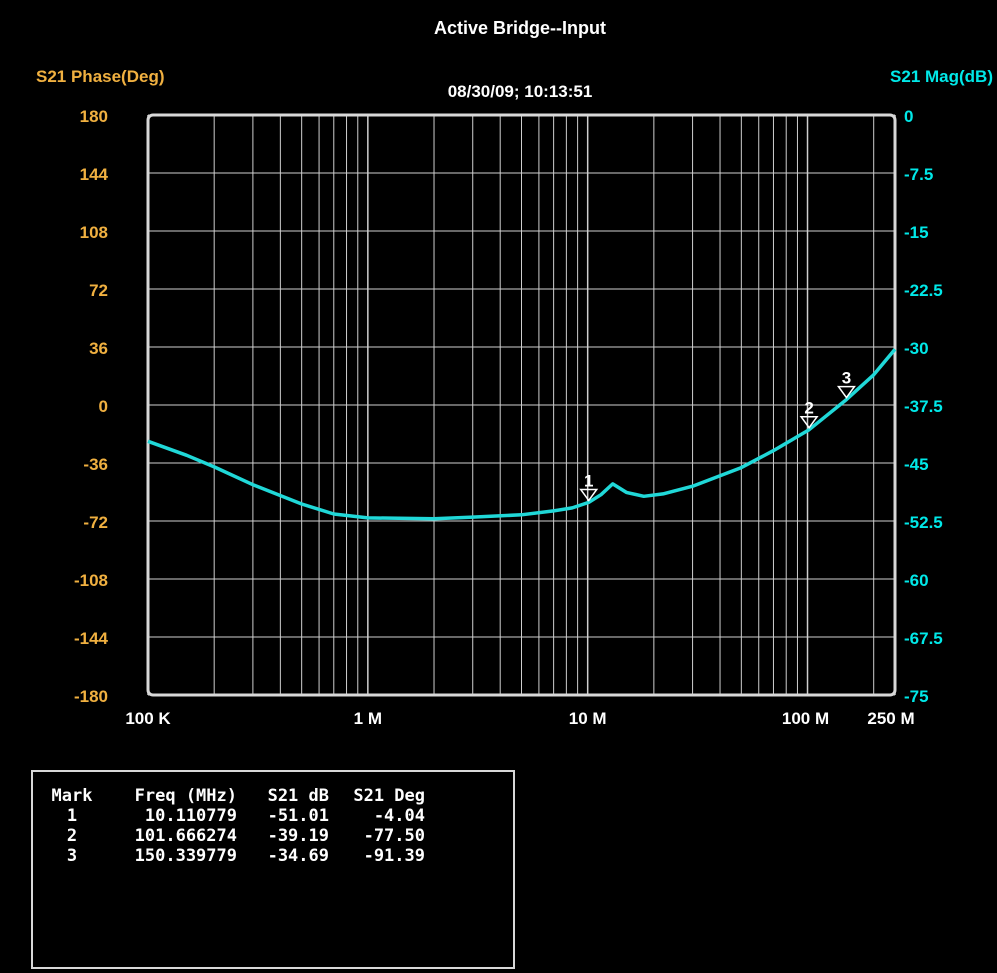 This screenshot has width=997, height=973. What do you see at coordinates (588, 718) in the screenshot?
I see `x-tick-label: 10 M` at bounding box center [588, 718].